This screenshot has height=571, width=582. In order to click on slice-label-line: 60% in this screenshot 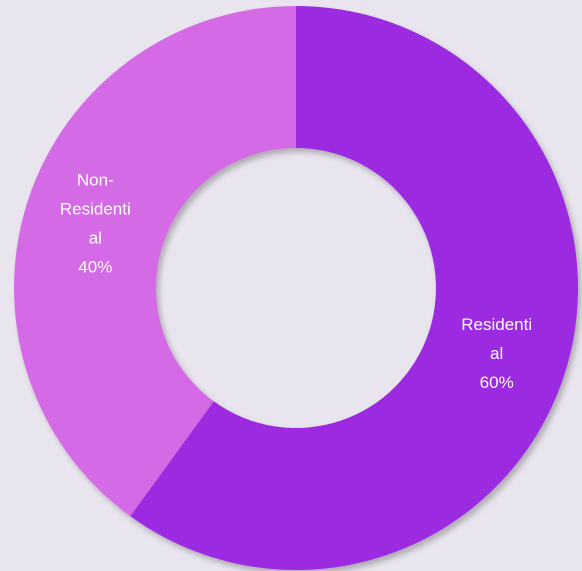, I will do `click(497, 382)`.